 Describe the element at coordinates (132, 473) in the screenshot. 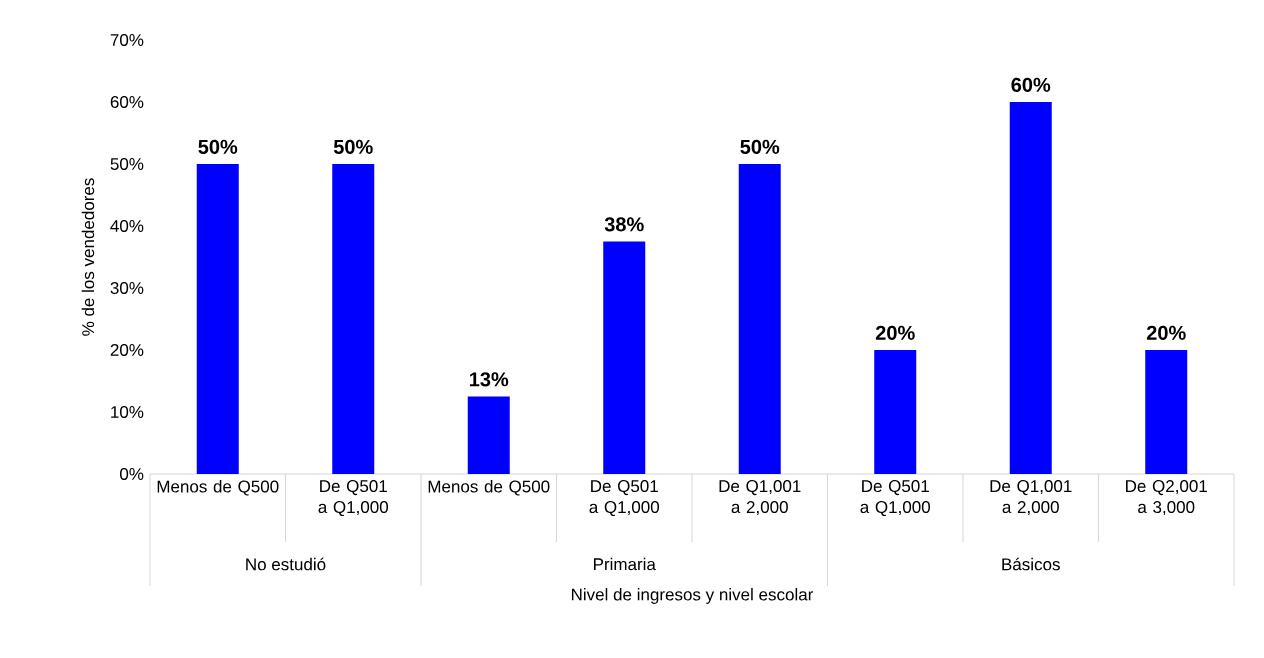

I see `y-tick-label: 0%` at that location.